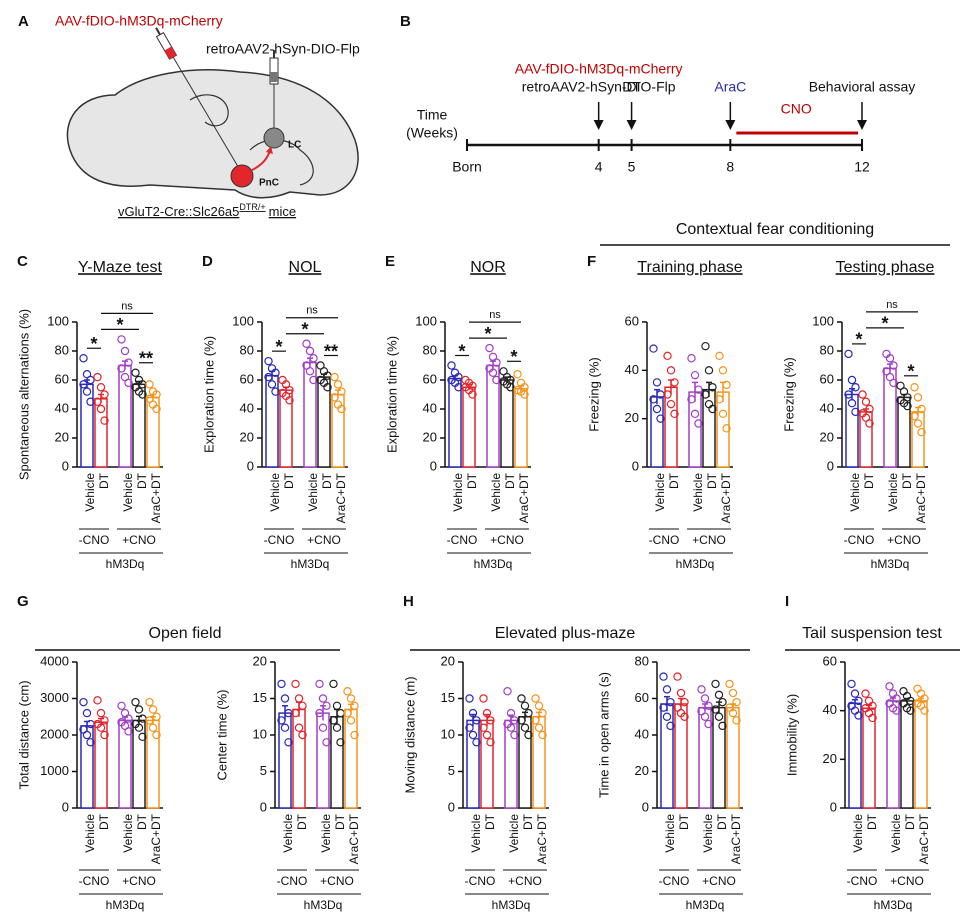  Describe the element at coordinates (170, 53) in the screenshot. I see `syringe-fill` at that location.